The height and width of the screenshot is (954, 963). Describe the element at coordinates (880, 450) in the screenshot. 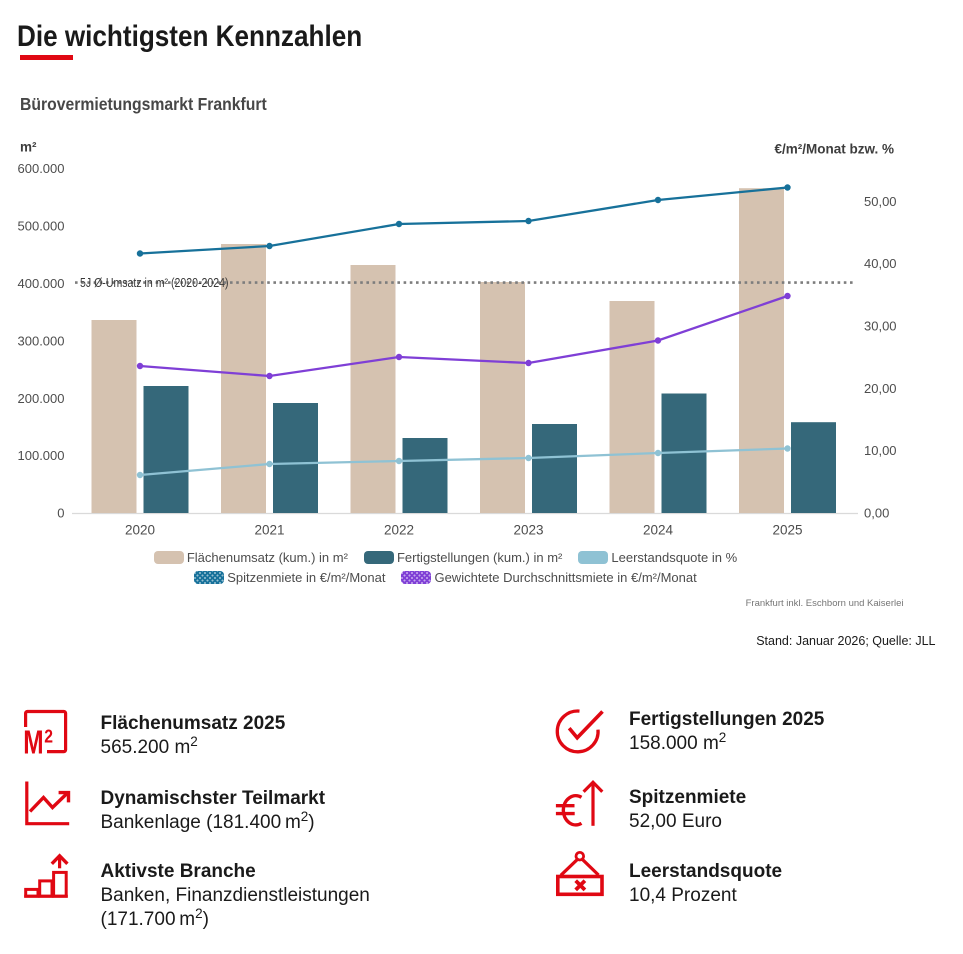

I see `svg-text: 10,00` at that location.